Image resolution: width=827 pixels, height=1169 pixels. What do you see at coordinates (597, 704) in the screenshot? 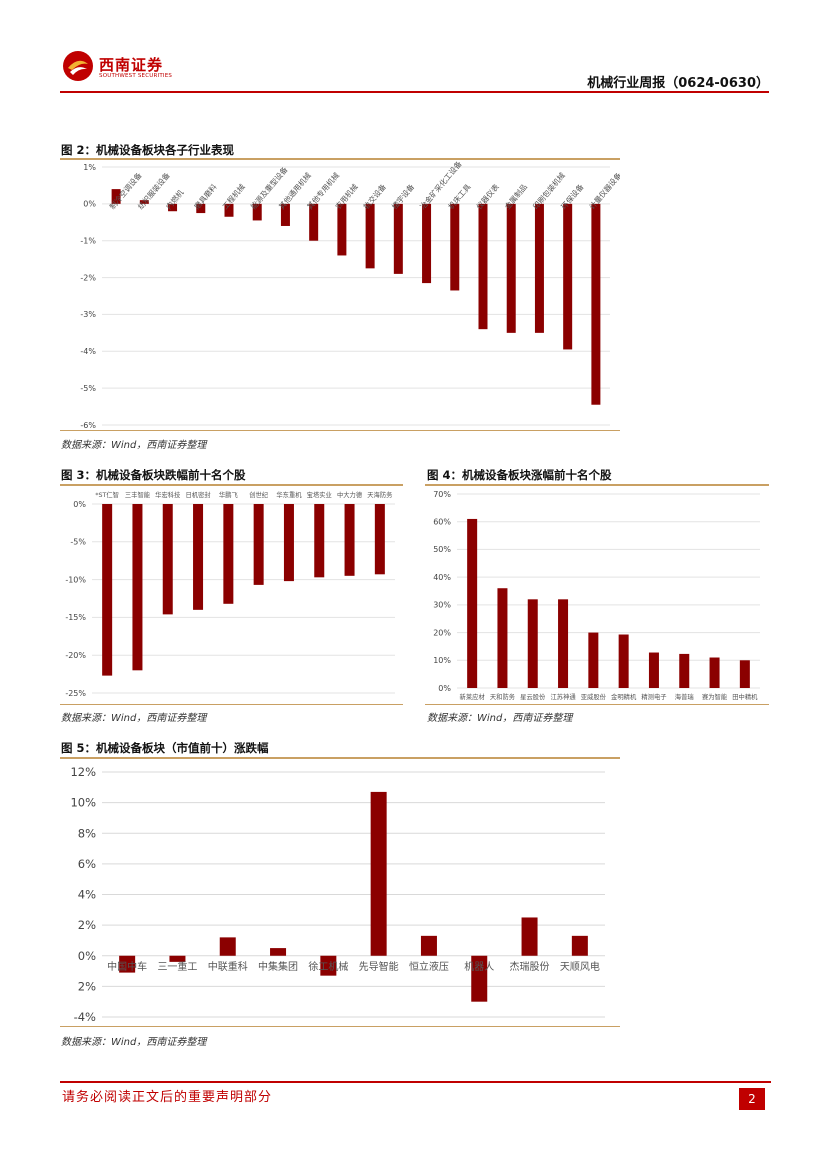
I see `fig4-bottom-rule` at bounding box center [597, 704].